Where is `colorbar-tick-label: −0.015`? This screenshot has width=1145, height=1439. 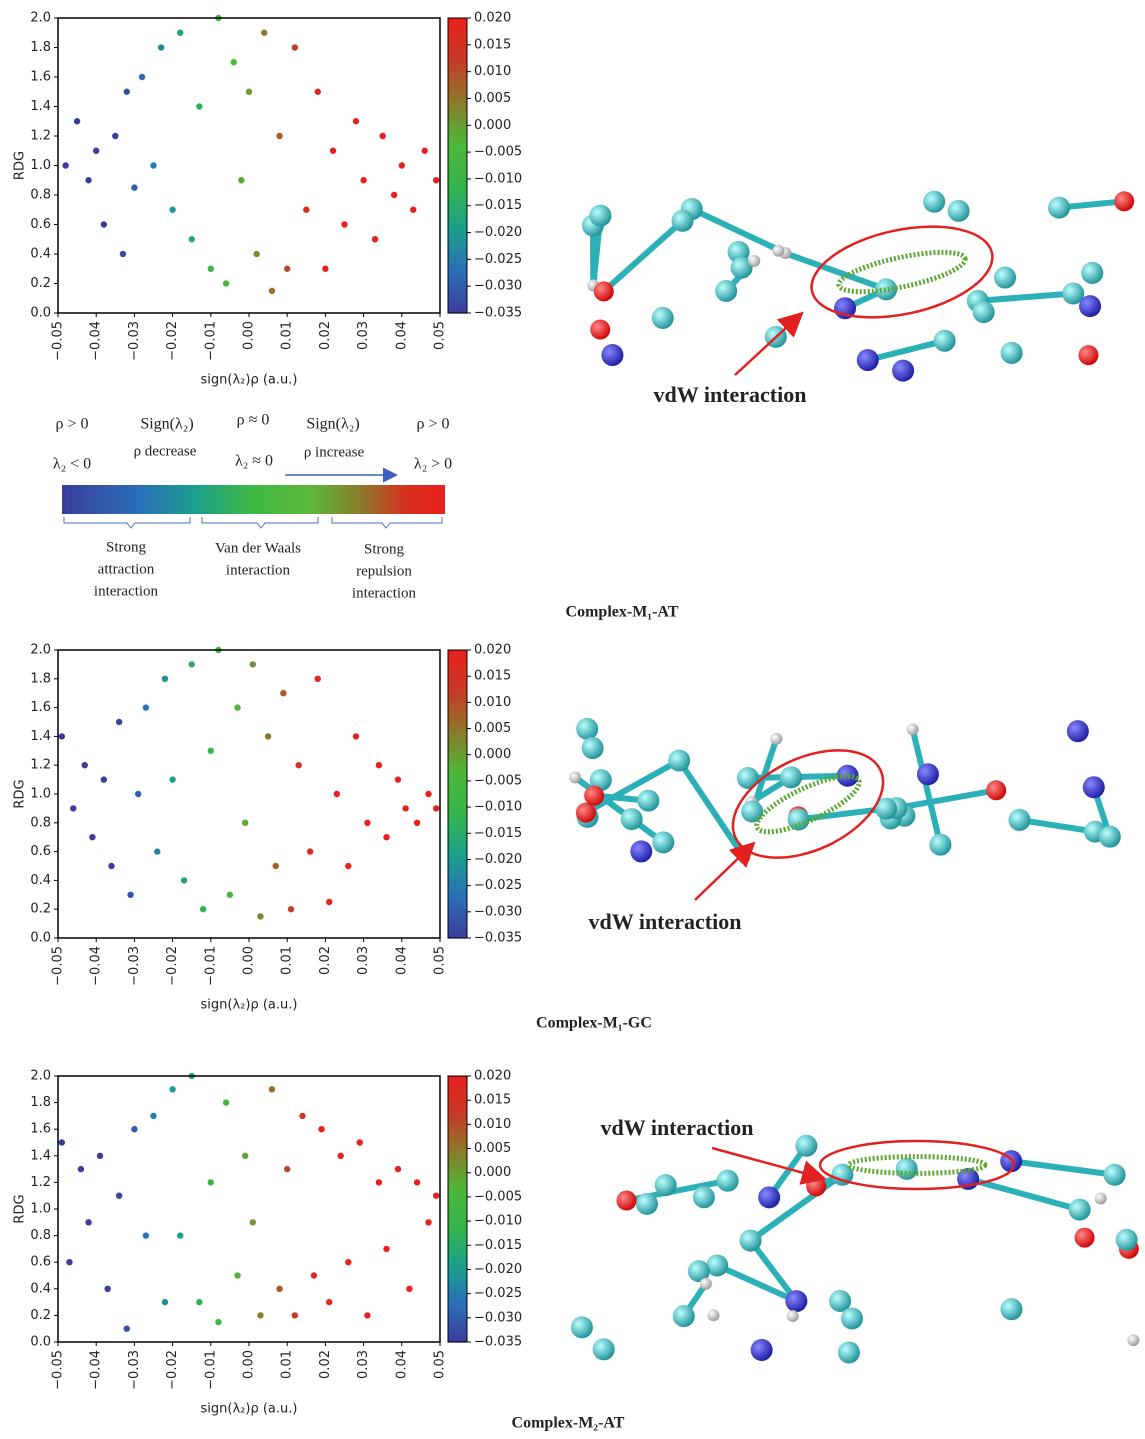
colorbar-tick-label: −0.015 is located at coordinates (498, 833).